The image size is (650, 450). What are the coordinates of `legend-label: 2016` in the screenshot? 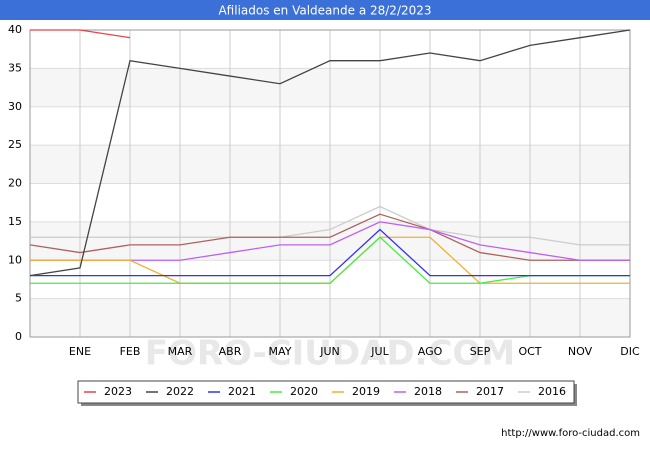 It's located at (552, 391).